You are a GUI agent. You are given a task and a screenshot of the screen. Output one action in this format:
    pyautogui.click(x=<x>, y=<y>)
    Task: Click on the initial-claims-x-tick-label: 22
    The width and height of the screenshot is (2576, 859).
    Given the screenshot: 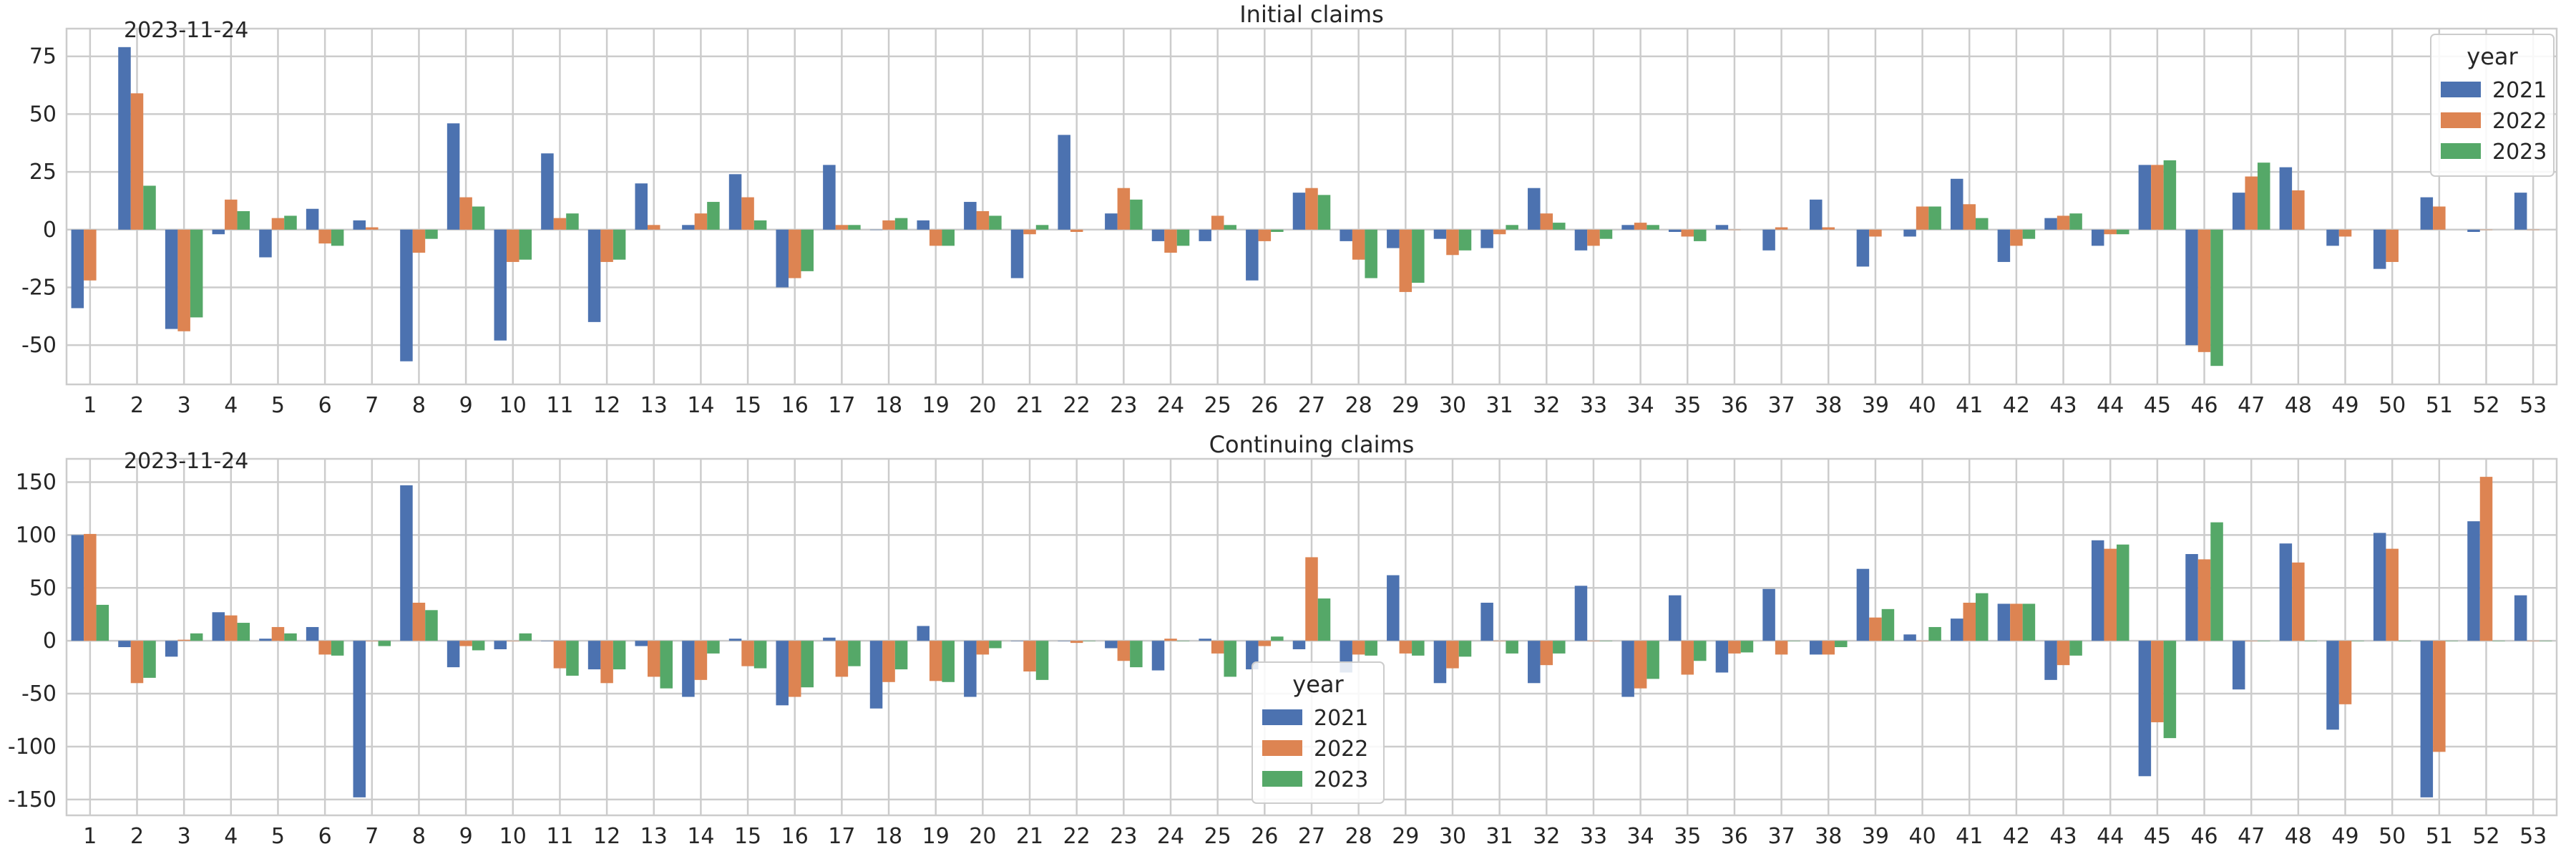 What is the action you would take?
    pyautogui.click(x=1077, y=405)
    